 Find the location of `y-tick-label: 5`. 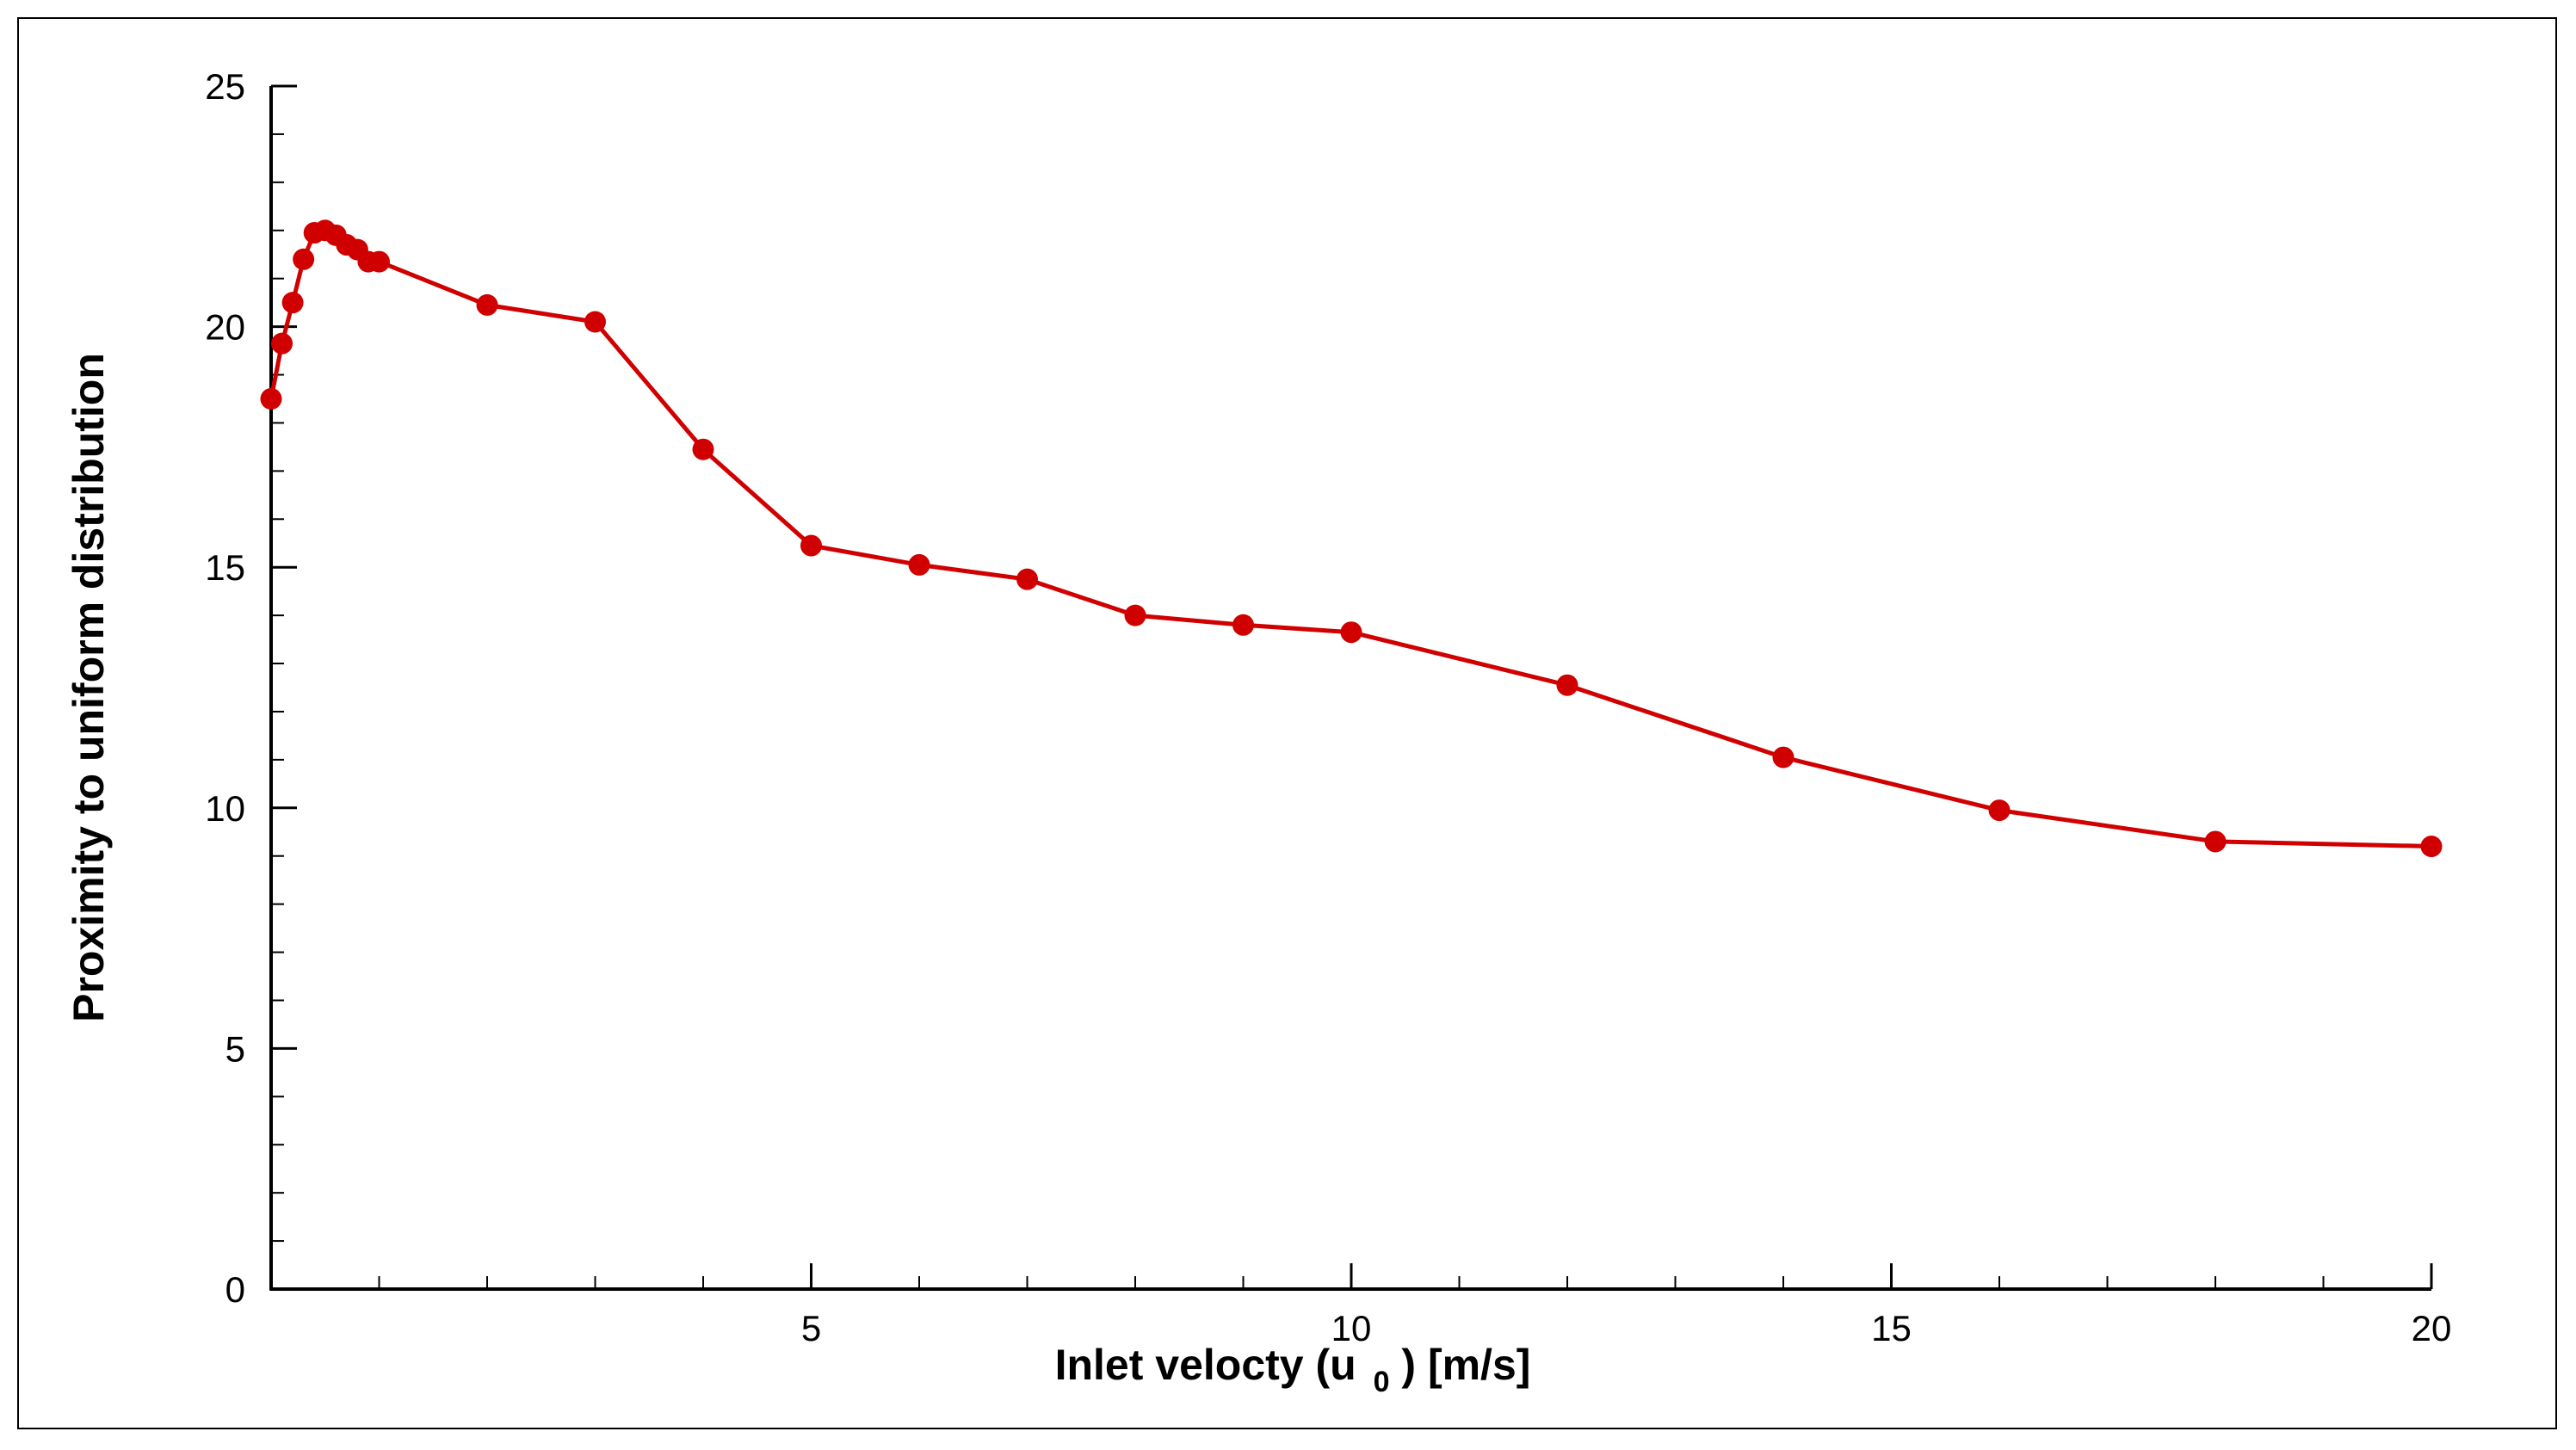

y-tick-label: 5 is located at coordinates (235, 1048).